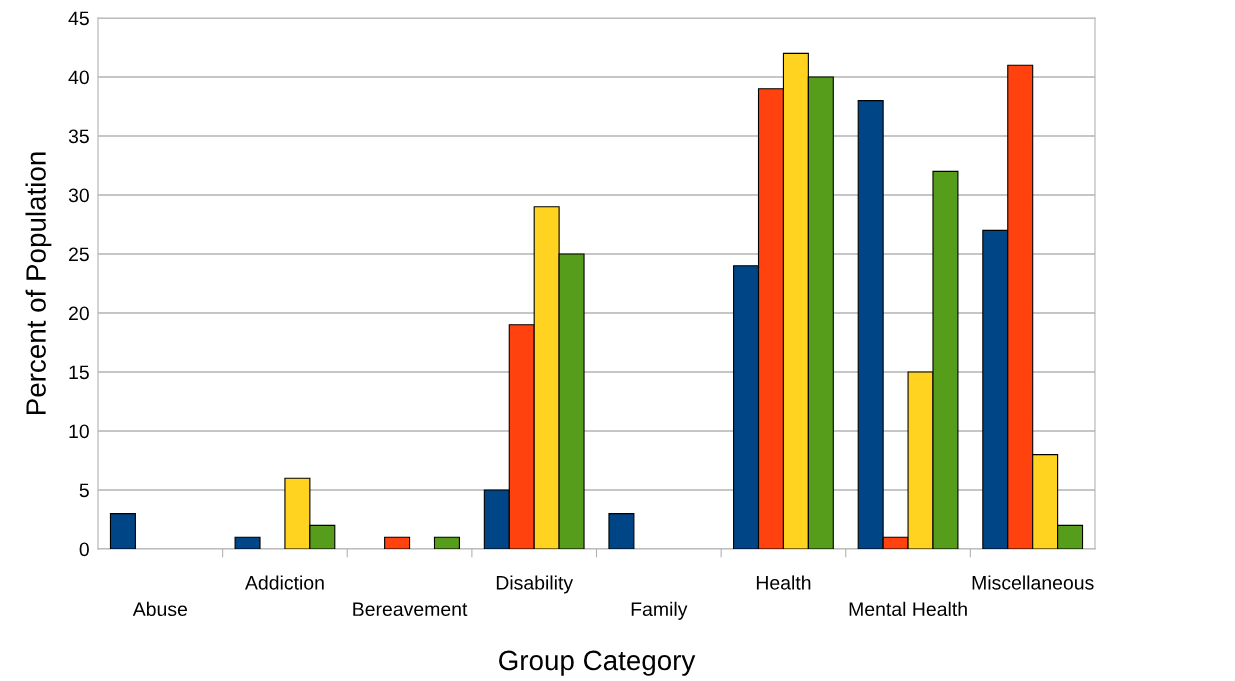 The width and height of the screenshot is (1235, 681). Describe the element at coordinates (1033, 582) in the screenshot. I see `x-tick-label: Miscellaneous` at that location.